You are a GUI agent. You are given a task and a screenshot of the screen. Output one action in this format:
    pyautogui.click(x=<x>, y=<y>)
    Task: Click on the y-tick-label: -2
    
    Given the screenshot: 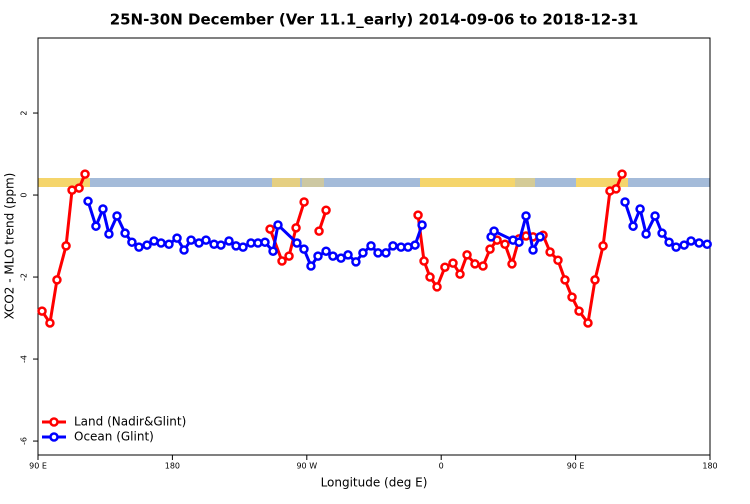 What is the action you would take?
    pyautogui.click(x=24, y=277)
    